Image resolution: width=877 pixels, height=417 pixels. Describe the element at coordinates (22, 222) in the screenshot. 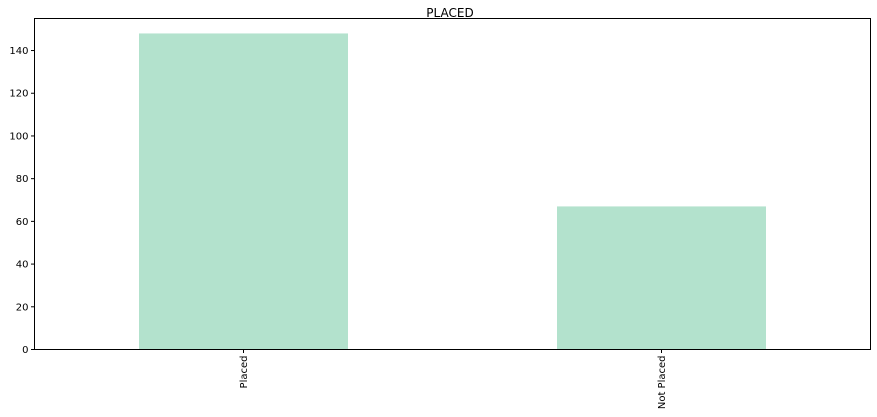

I see `y-tick-label: 60` at that location.